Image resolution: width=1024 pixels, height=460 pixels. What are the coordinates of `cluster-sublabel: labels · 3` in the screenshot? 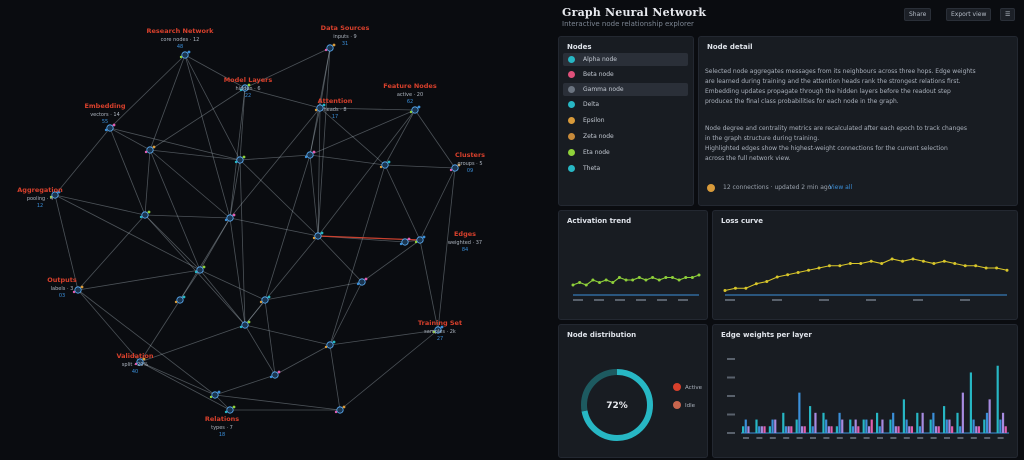 It's located at (62, 289).